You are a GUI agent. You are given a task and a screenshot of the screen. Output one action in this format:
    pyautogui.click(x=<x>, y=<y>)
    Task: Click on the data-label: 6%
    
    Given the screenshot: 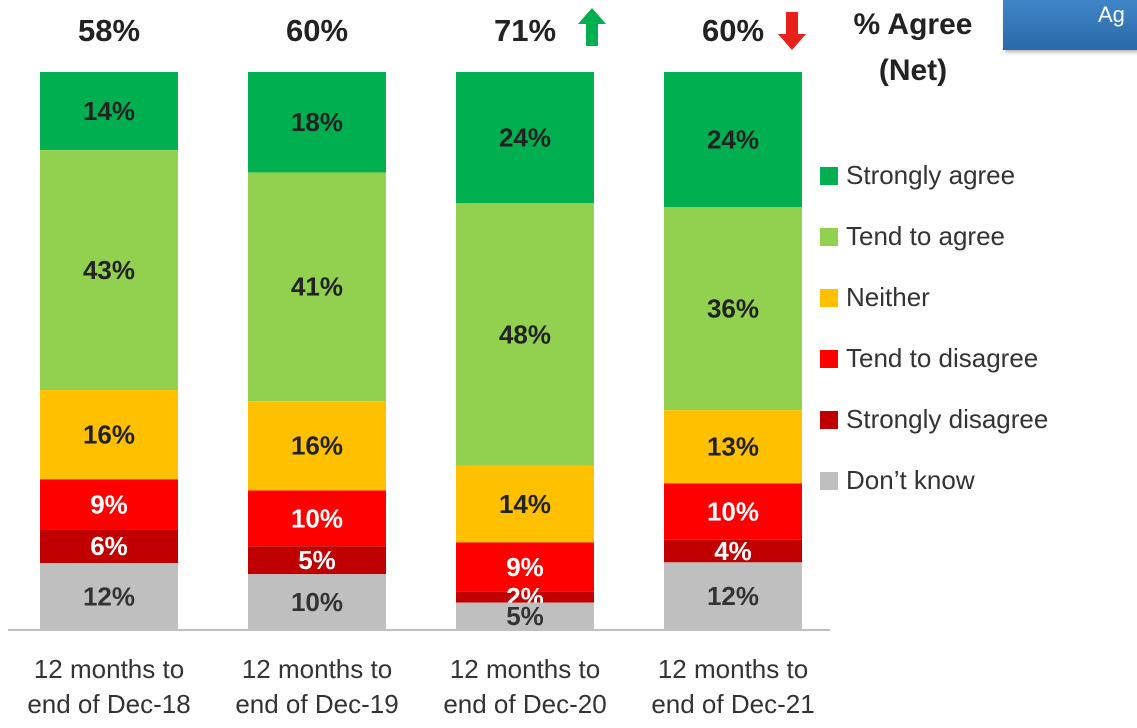 What is the action you would take?
    pyautogui.click(x=109, y=546)
    